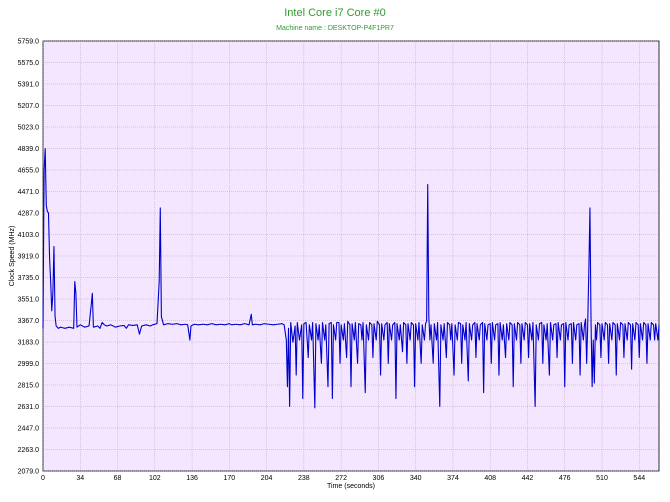  I want to click on y-tick-label: 3183.0, so click(29, 343).